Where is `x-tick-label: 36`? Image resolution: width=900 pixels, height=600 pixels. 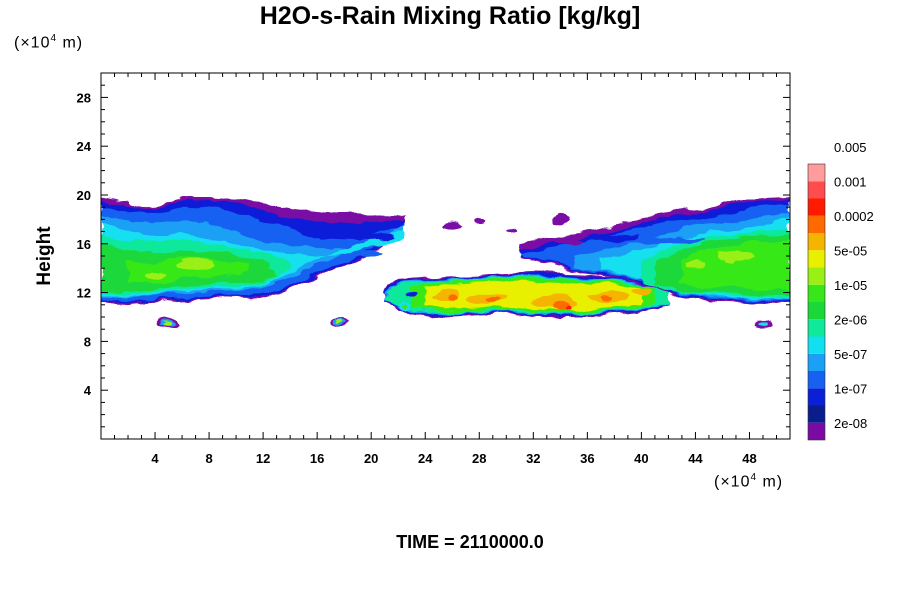
x-tick-label: 36 is located at coordinates (587, 458).